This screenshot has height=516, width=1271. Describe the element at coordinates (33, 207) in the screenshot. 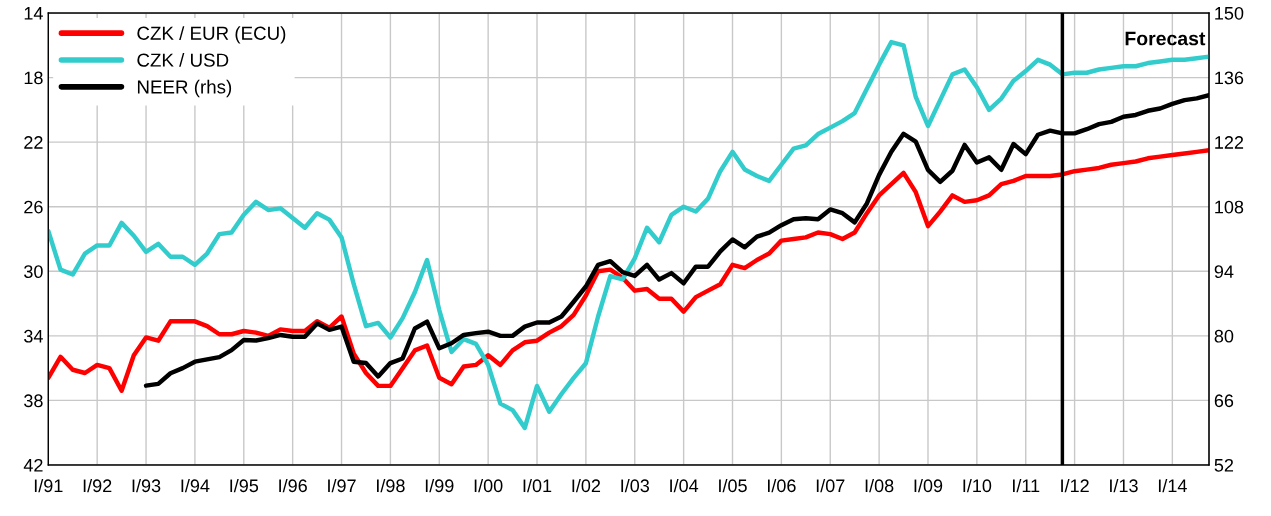

I see `y-tick-label: 26` at that location.